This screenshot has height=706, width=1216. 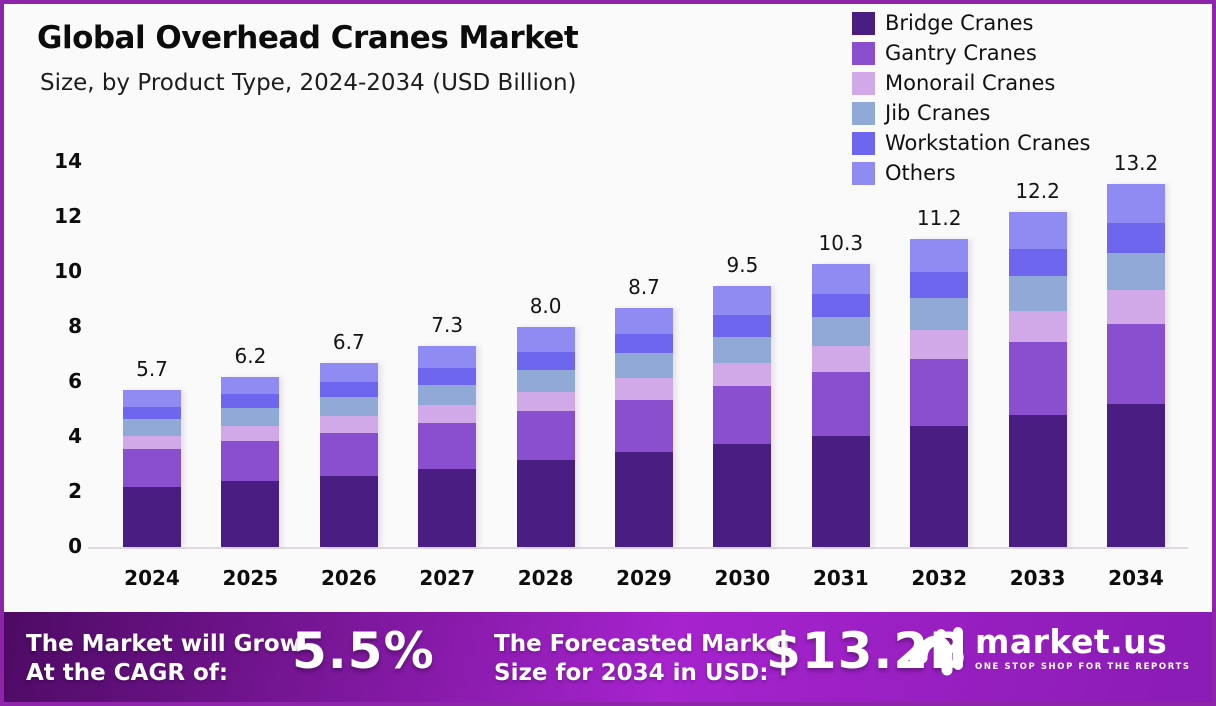 I want to click on legend-label: Monorail Cranes, so click(x=970, y=83).